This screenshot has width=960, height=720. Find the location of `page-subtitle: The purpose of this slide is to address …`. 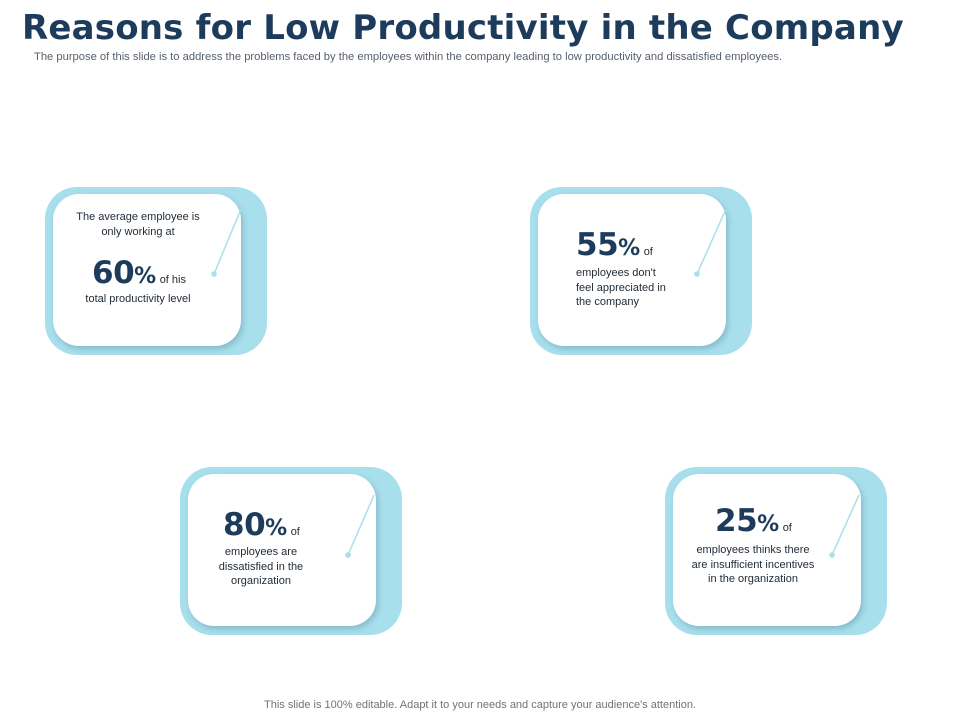

page-subtitle: The purpose of this slide is to address … is located at coordinates (408, 57).